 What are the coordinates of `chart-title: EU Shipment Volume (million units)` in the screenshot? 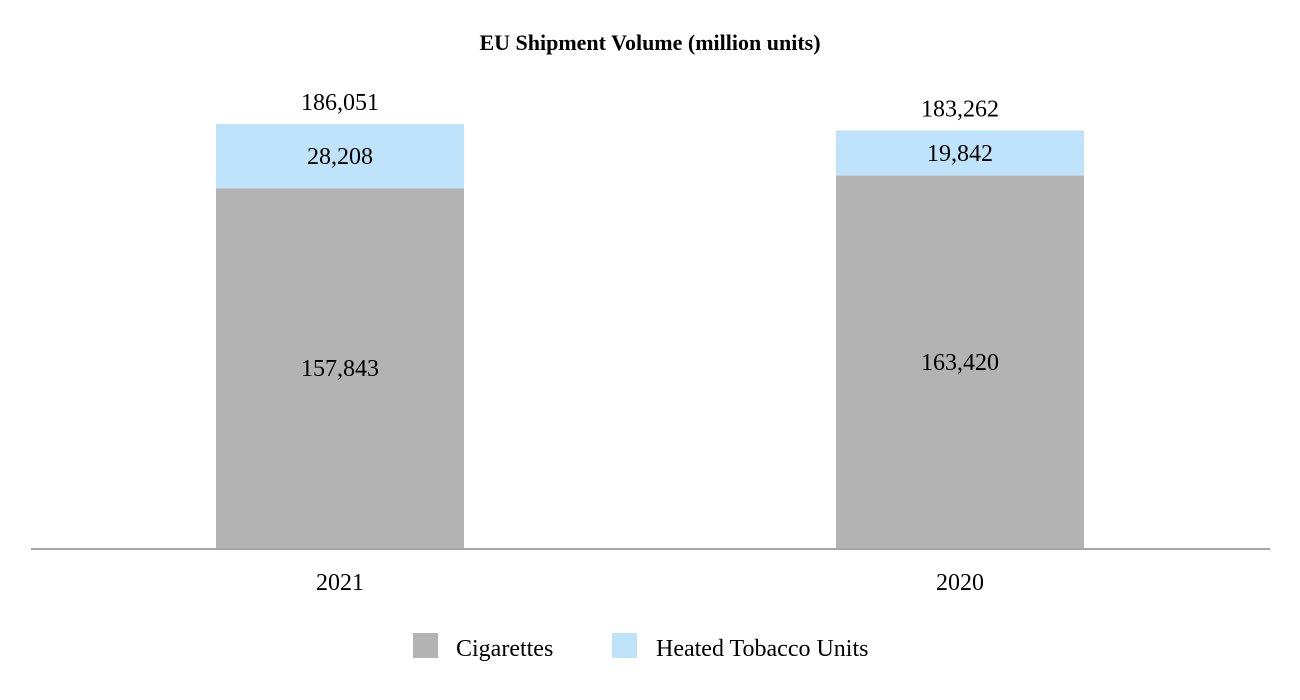 It's located at (649, 42).